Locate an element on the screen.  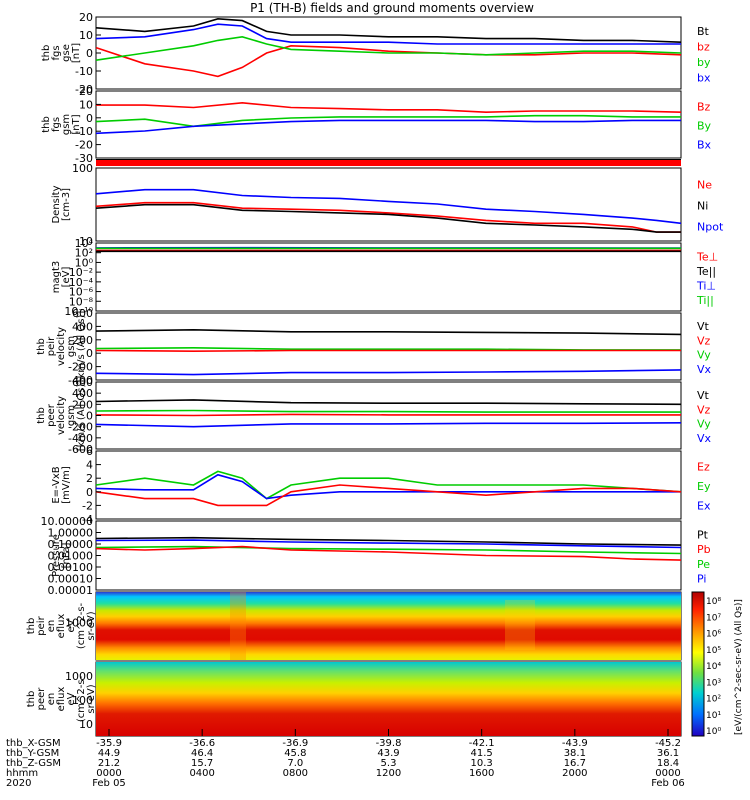
y-axis-label: Pressure is located at coordinates (56, 555).